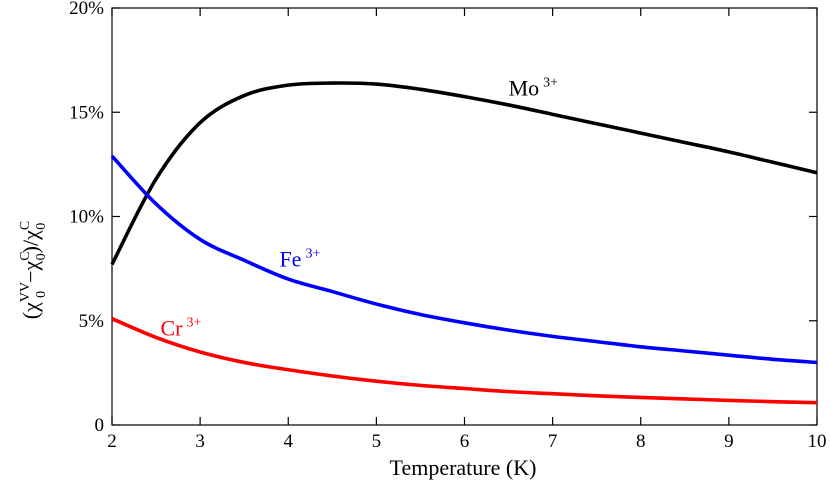 The width and height of the screenshot is (830, 485). I want to click on x-tick-label: 7, so click(553, 441).